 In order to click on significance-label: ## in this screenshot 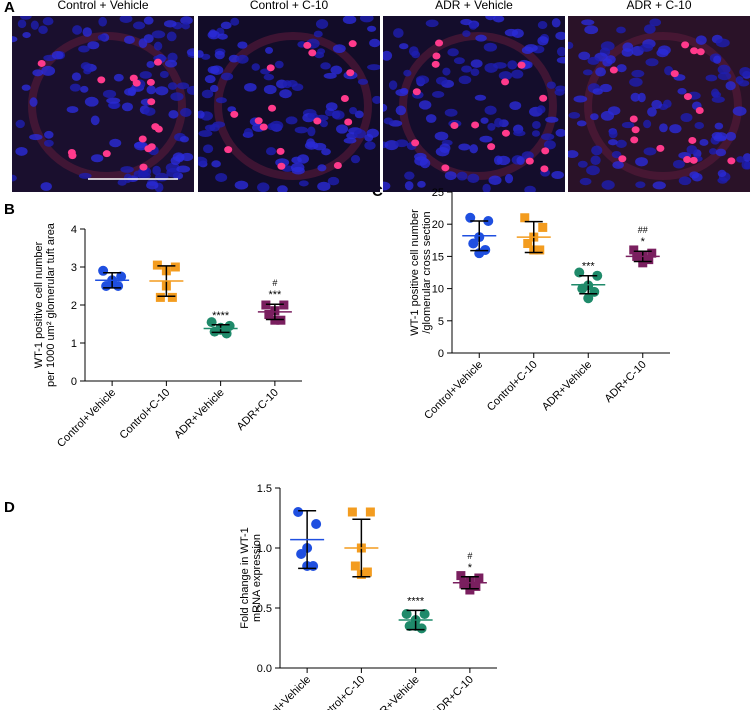, I will do `click(643, 230)`.